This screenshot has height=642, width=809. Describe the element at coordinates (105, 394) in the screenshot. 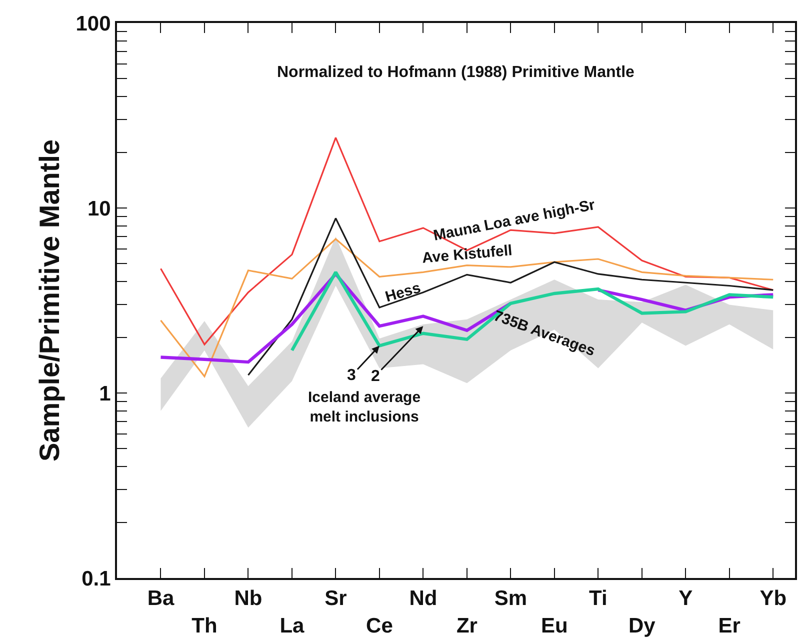

I see `y-tick-label: 1` at that location.